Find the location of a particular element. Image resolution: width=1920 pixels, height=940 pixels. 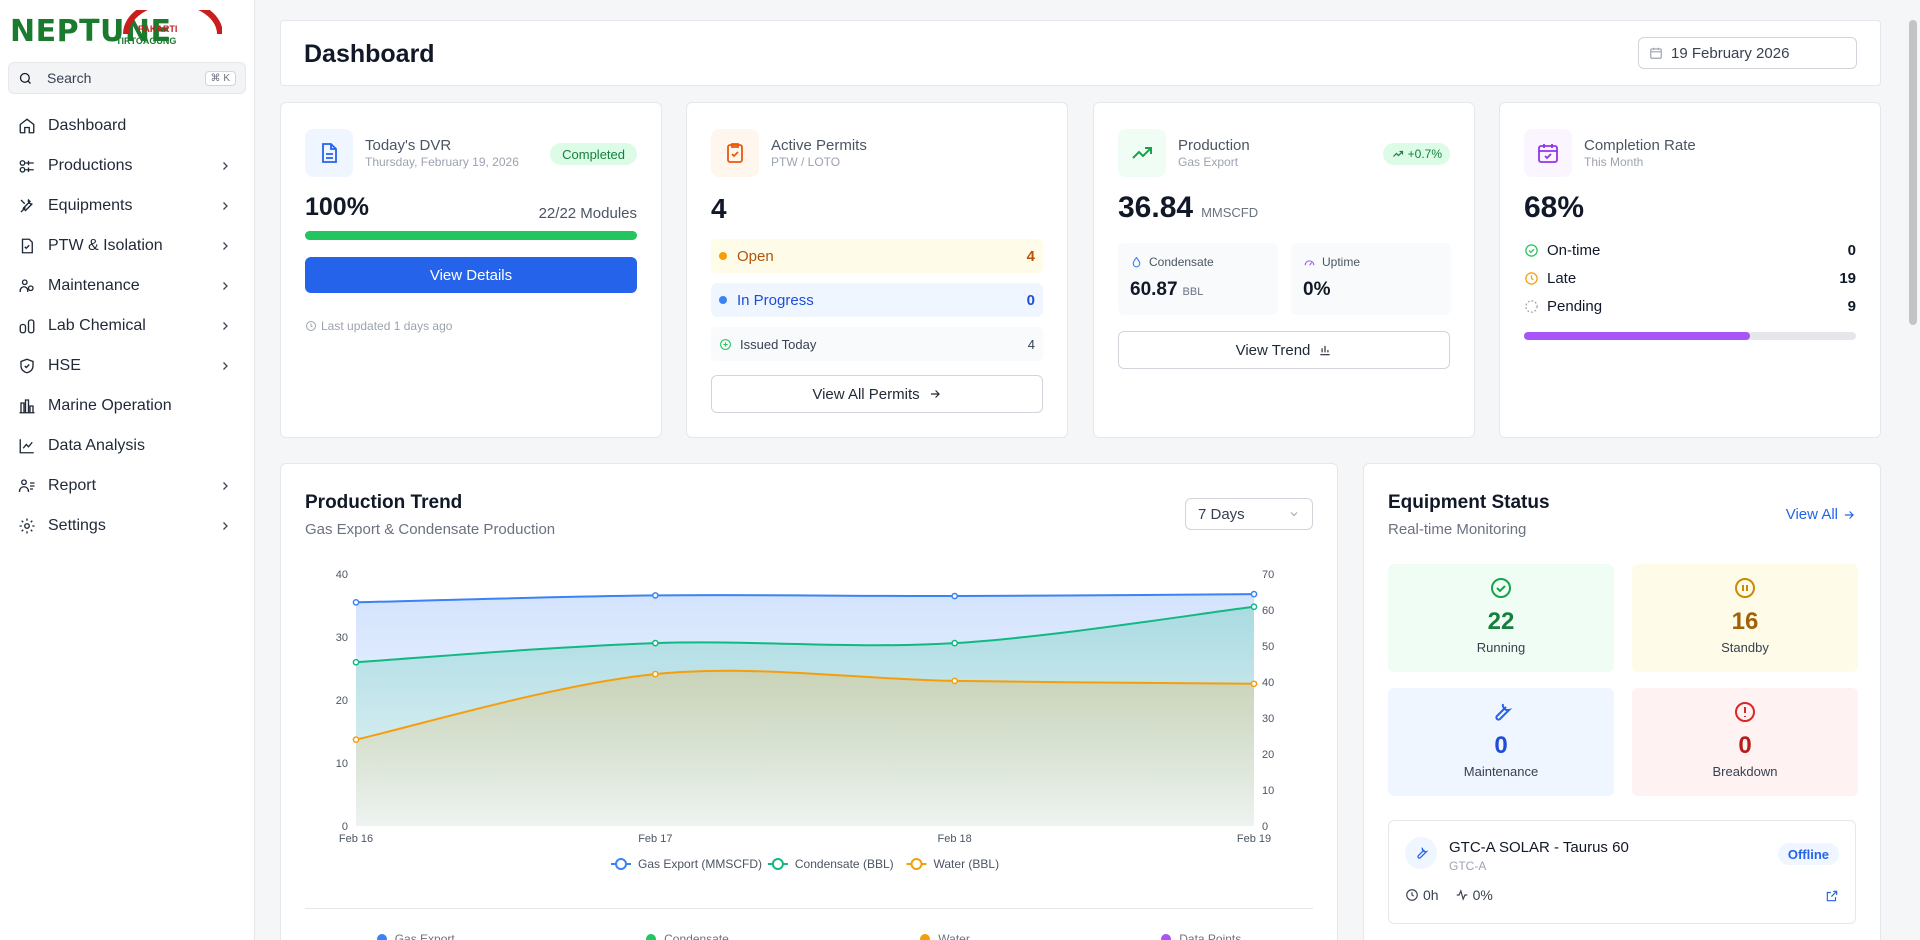

completion-rate: 68% is located at coordinates (1554, 207).